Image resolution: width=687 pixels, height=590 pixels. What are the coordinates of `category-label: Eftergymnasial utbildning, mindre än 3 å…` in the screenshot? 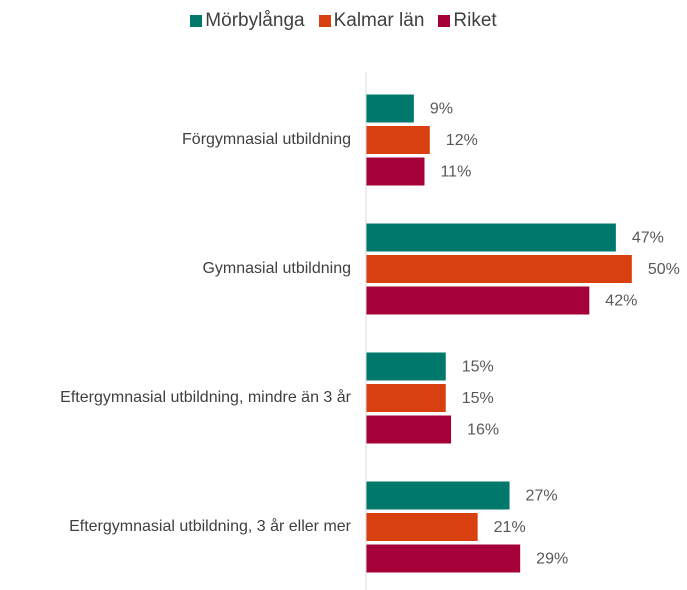 It's located at (176, 398).